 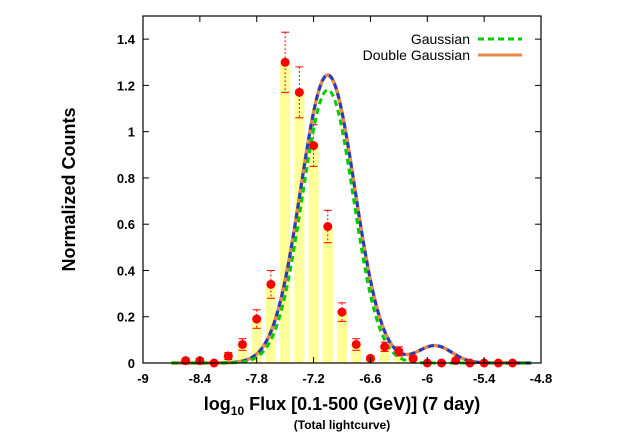 I want to click on x-axis-label: log10 Flux [0.1-500 (GeV)] (7 day), so click(x=342, y=406).